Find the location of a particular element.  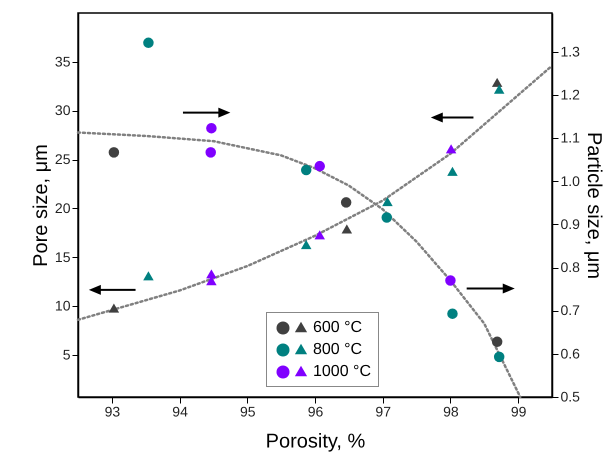

x-tick-label: 94 is located at coordinates (180, 412).